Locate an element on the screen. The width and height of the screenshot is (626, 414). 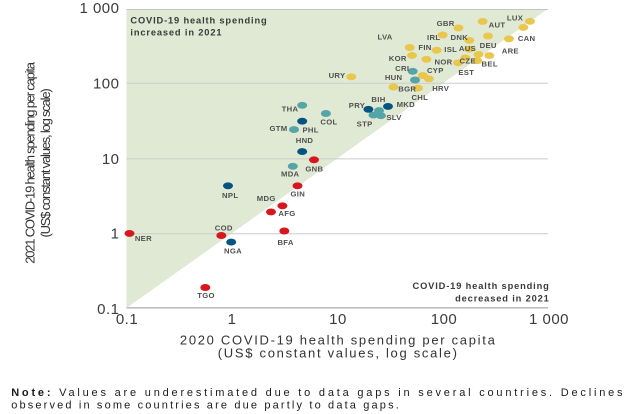
svg-text: NOR is located at coordinates (444, 62).